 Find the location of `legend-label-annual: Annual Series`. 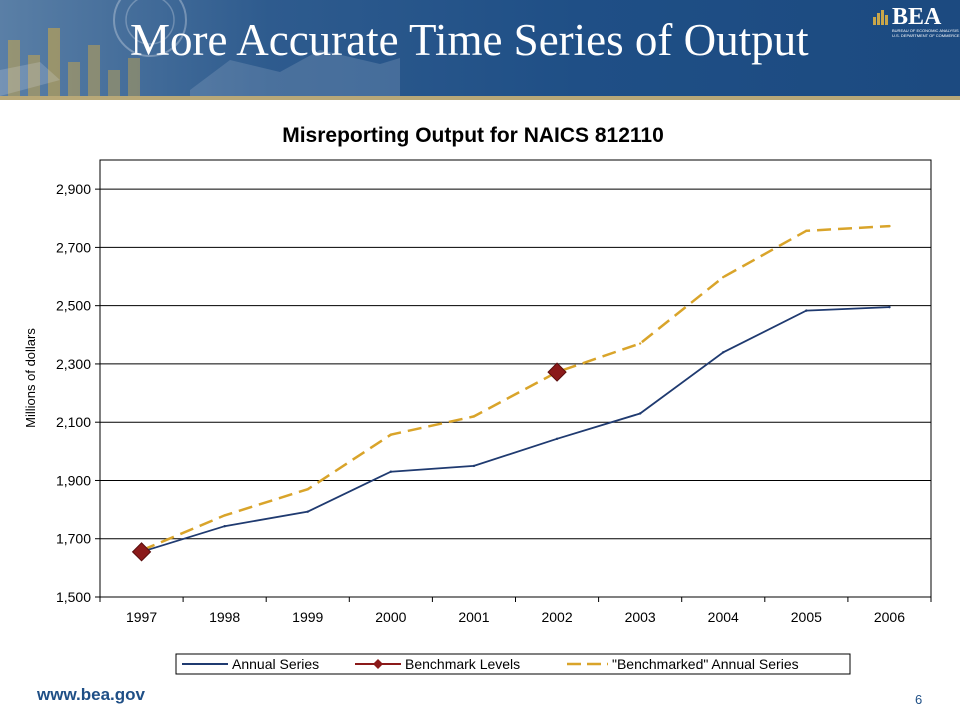

legend-label-annual: Annual Series is located at coordinates (275, 664).